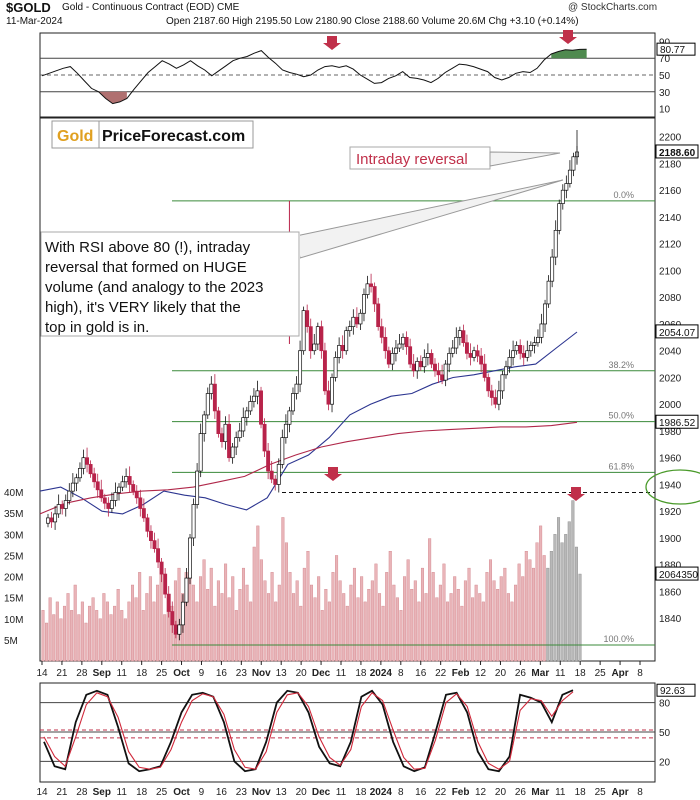 The height and width of the screenshot is (800, 700). Describe the element at coordinates (601, 673) in the screenshot. I see `price-xtick-label: 25` at that location.